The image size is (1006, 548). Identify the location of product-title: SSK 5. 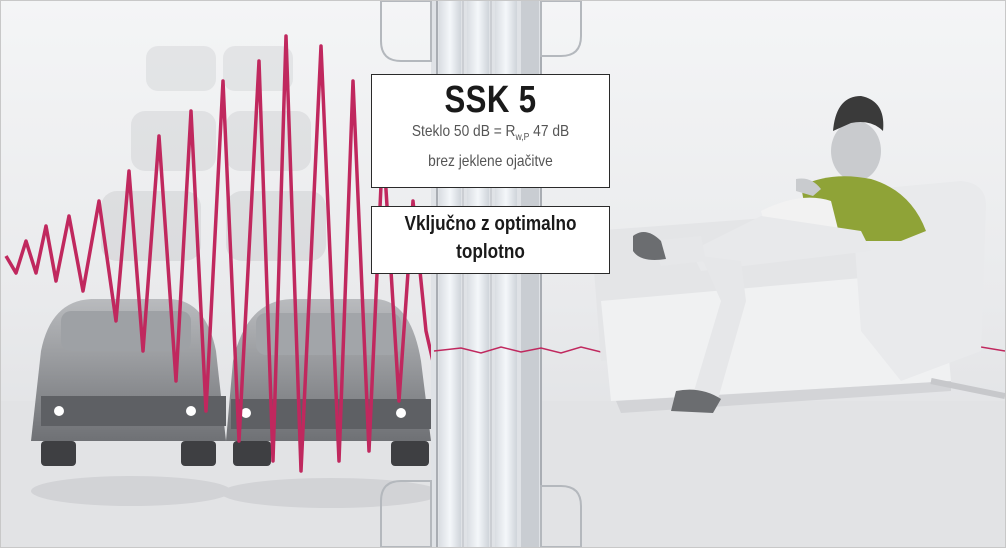
(490, 100).